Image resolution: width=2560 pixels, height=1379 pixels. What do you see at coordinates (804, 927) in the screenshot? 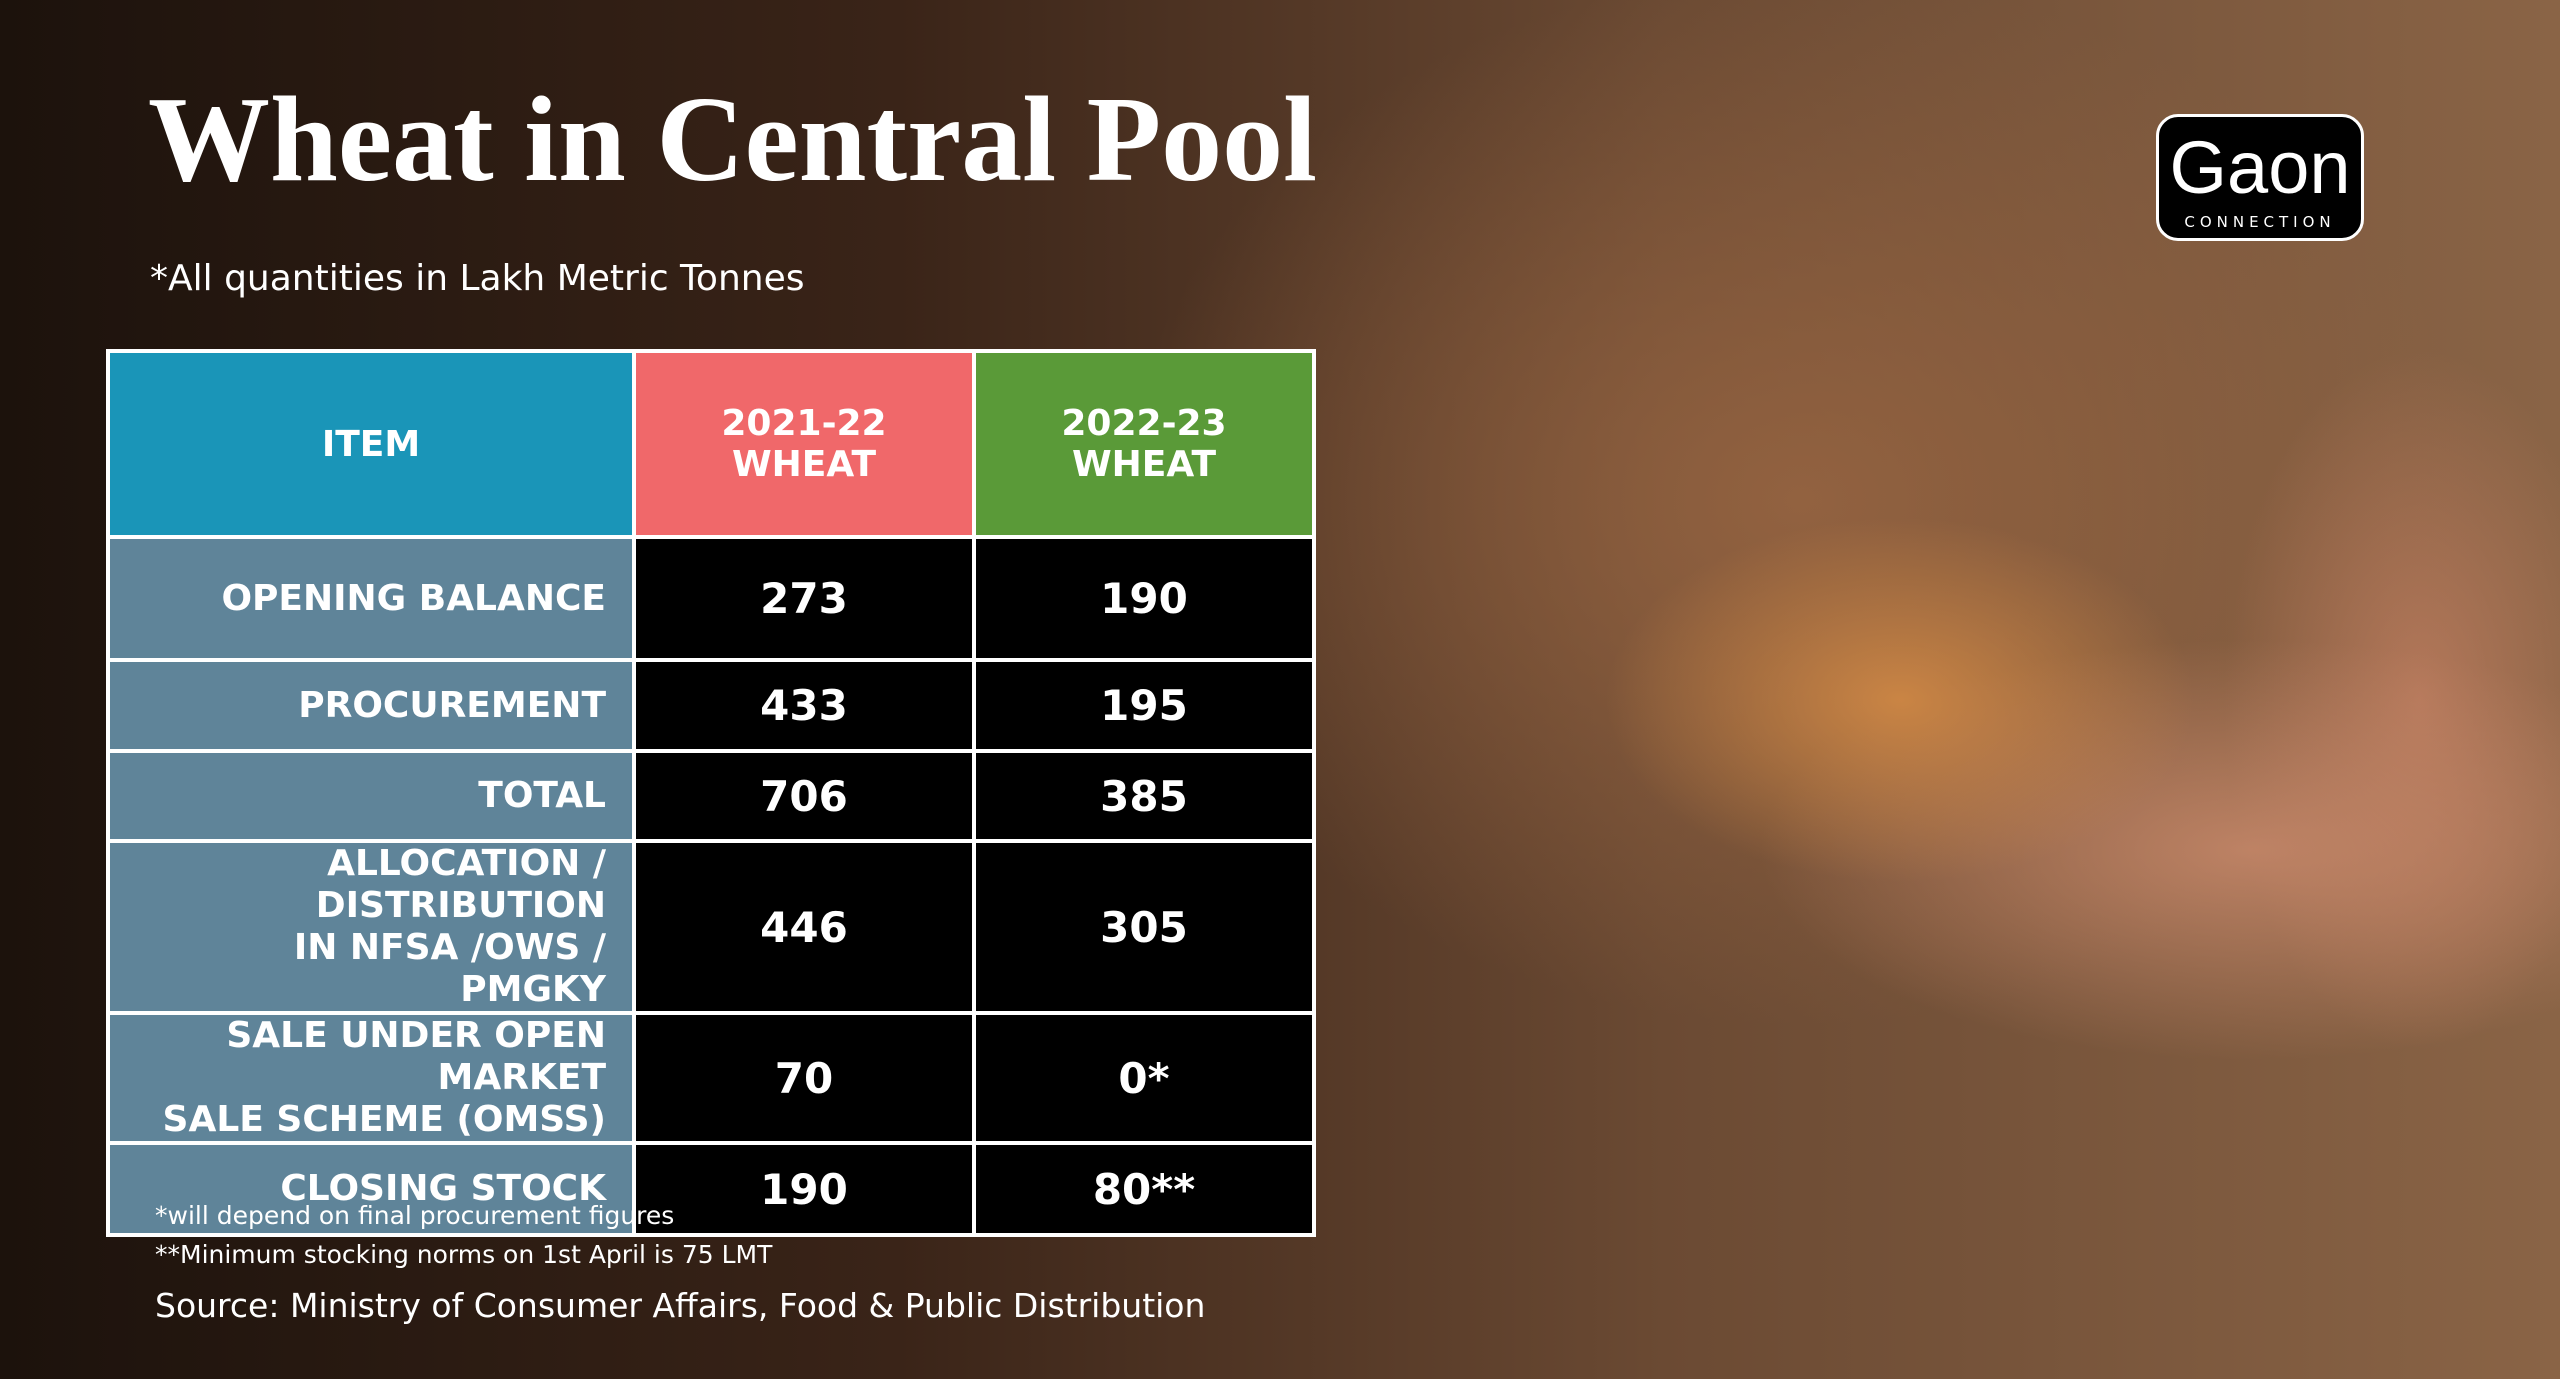
I see `value-cell: 446` at bounding box center [804, 927].